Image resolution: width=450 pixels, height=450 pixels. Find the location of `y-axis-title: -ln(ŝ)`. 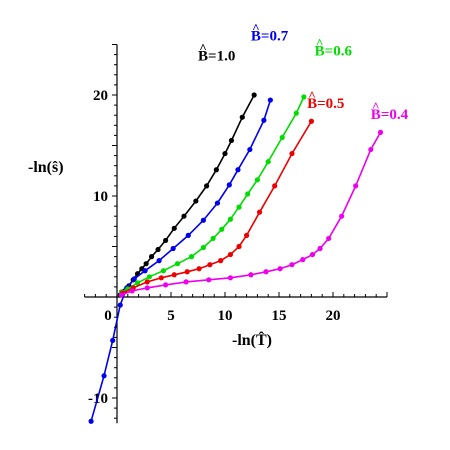

y-axis-title: -ln(ŝ) is located at coordinates (46, 167).